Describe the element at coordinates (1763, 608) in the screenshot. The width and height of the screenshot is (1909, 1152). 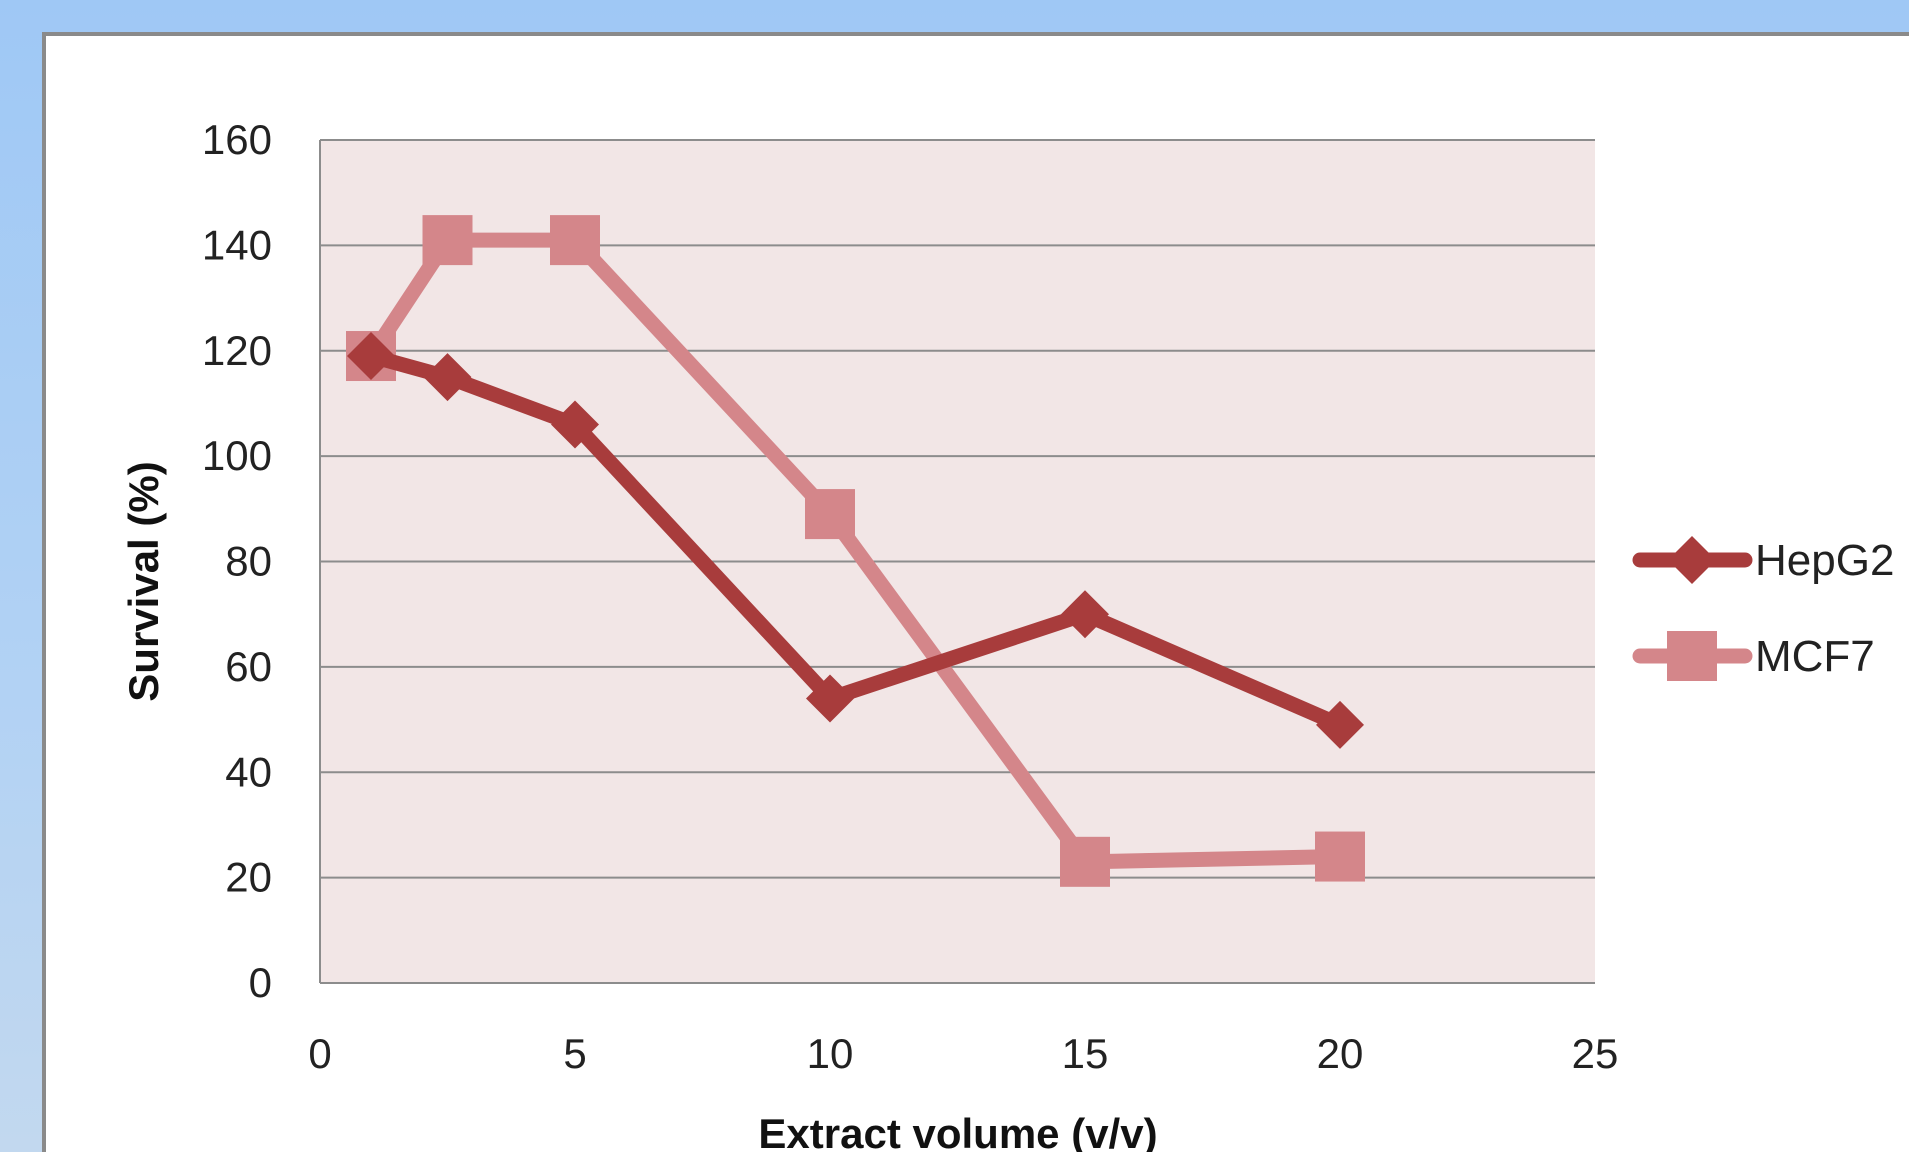
I see `legend: HepG2 MCF7` at that location.